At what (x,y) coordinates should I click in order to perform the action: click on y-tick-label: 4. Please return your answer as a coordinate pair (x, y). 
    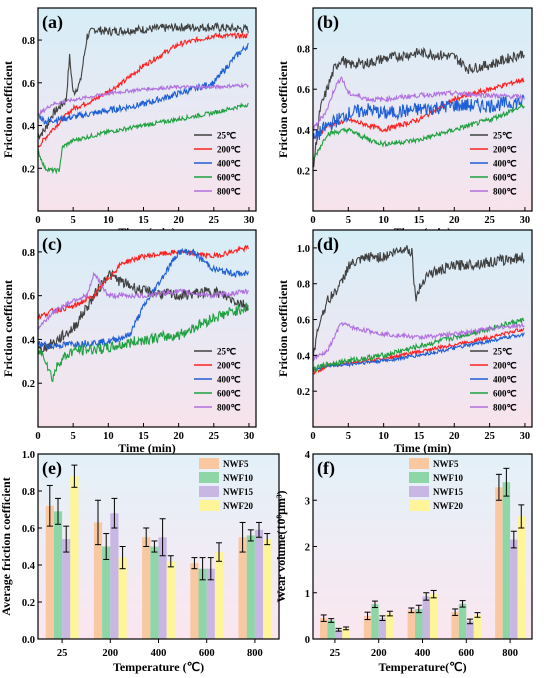
    Looking at the image, I should click on (308, 455).